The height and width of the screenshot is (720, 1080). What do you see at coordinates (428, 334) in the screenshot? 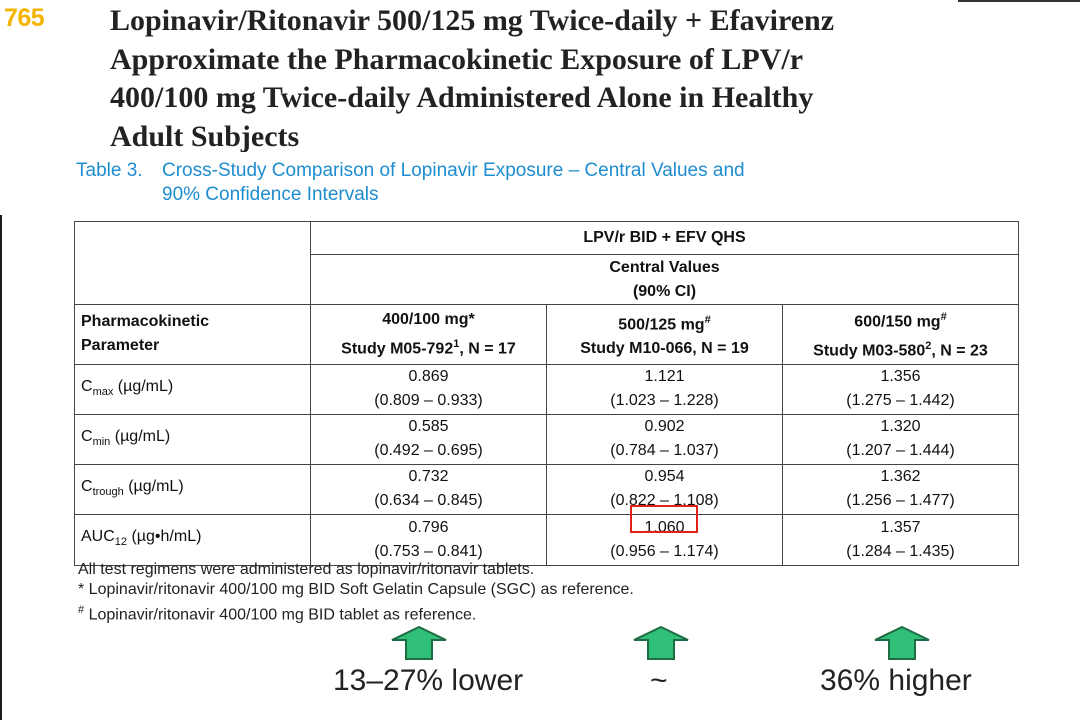
I see `column-header-400-100: 400/100 mg* Study M05-7921, N = 17` at bounding box center [428, 334].